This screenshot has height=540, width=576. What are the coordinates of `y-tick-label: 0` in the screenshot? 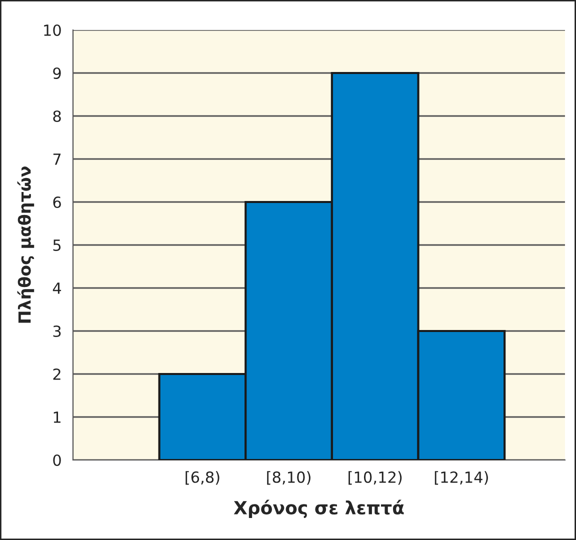 It's located at (57, 460).